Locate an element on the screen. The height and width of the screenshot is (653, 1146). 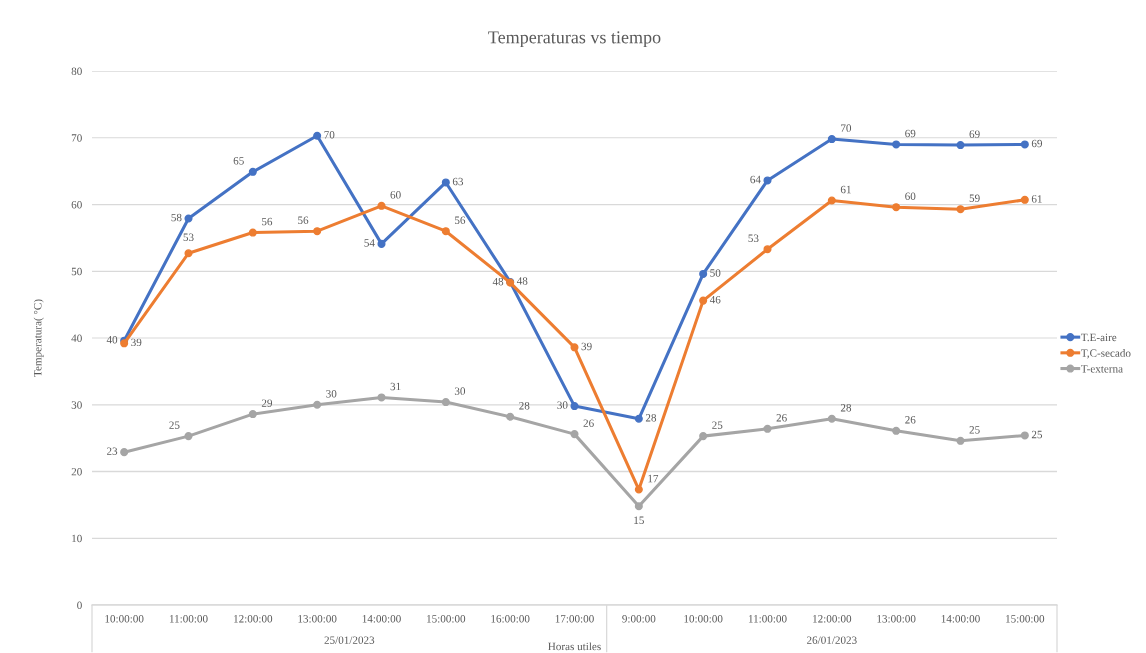
data-label: 61 is located at coordinates (1036, 199).